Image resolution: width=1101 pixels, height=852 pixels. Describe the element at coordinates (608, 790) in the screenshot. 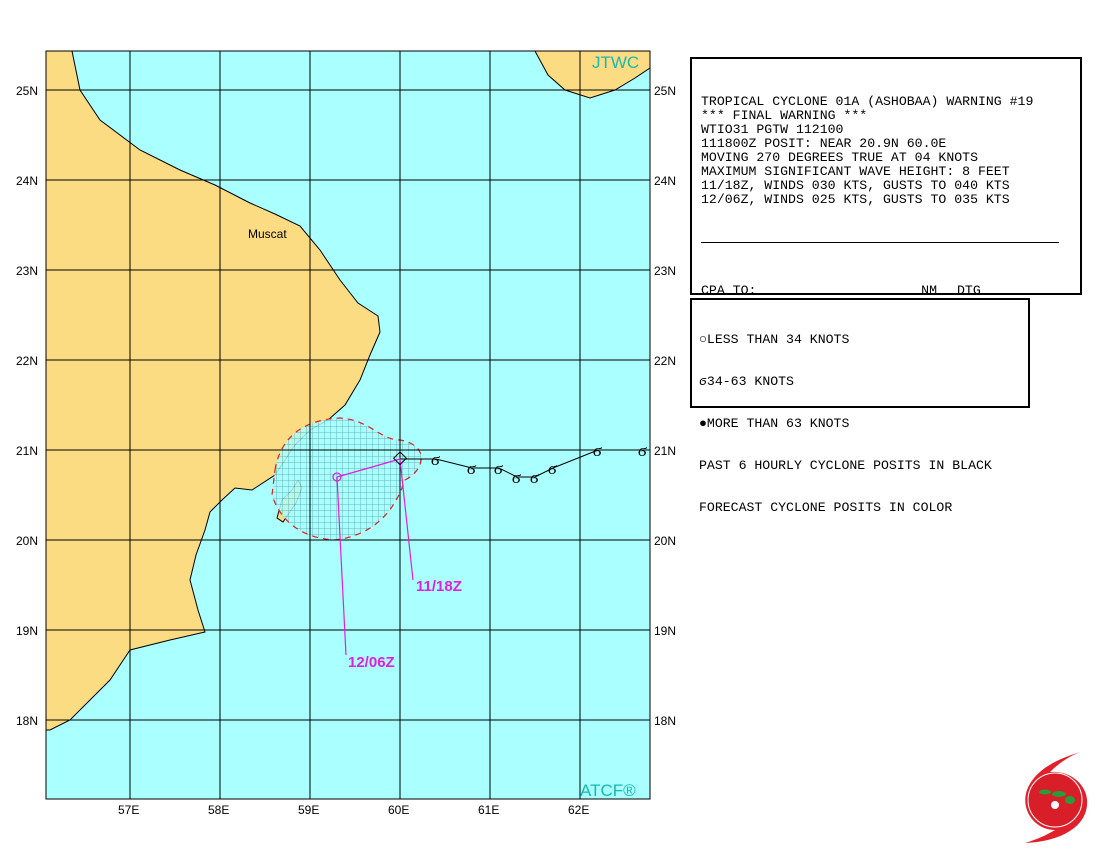

I see `atcf-label: ATCF®` at that location.